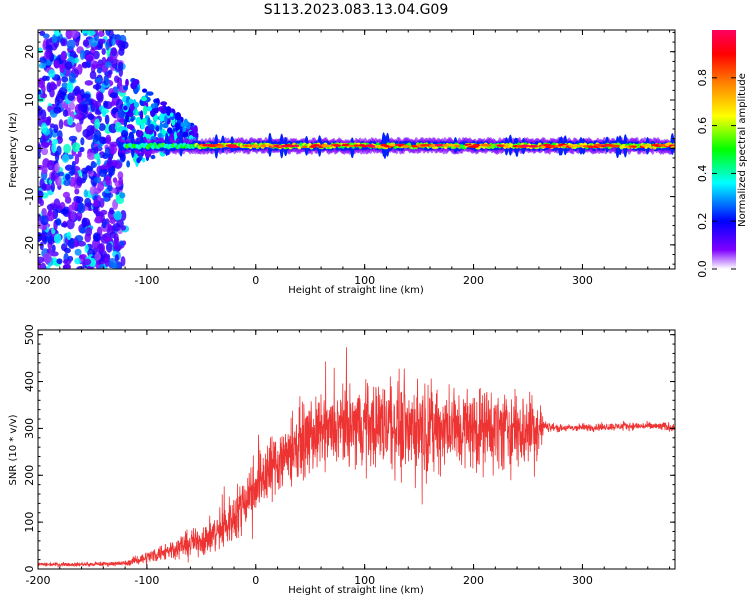 The height and width of the screenshot is (600, 750). Describe the element at coordinates (13, 449) in the screenshot. I see `snr-ylabel: SNR (10 * v/v)` at that location.